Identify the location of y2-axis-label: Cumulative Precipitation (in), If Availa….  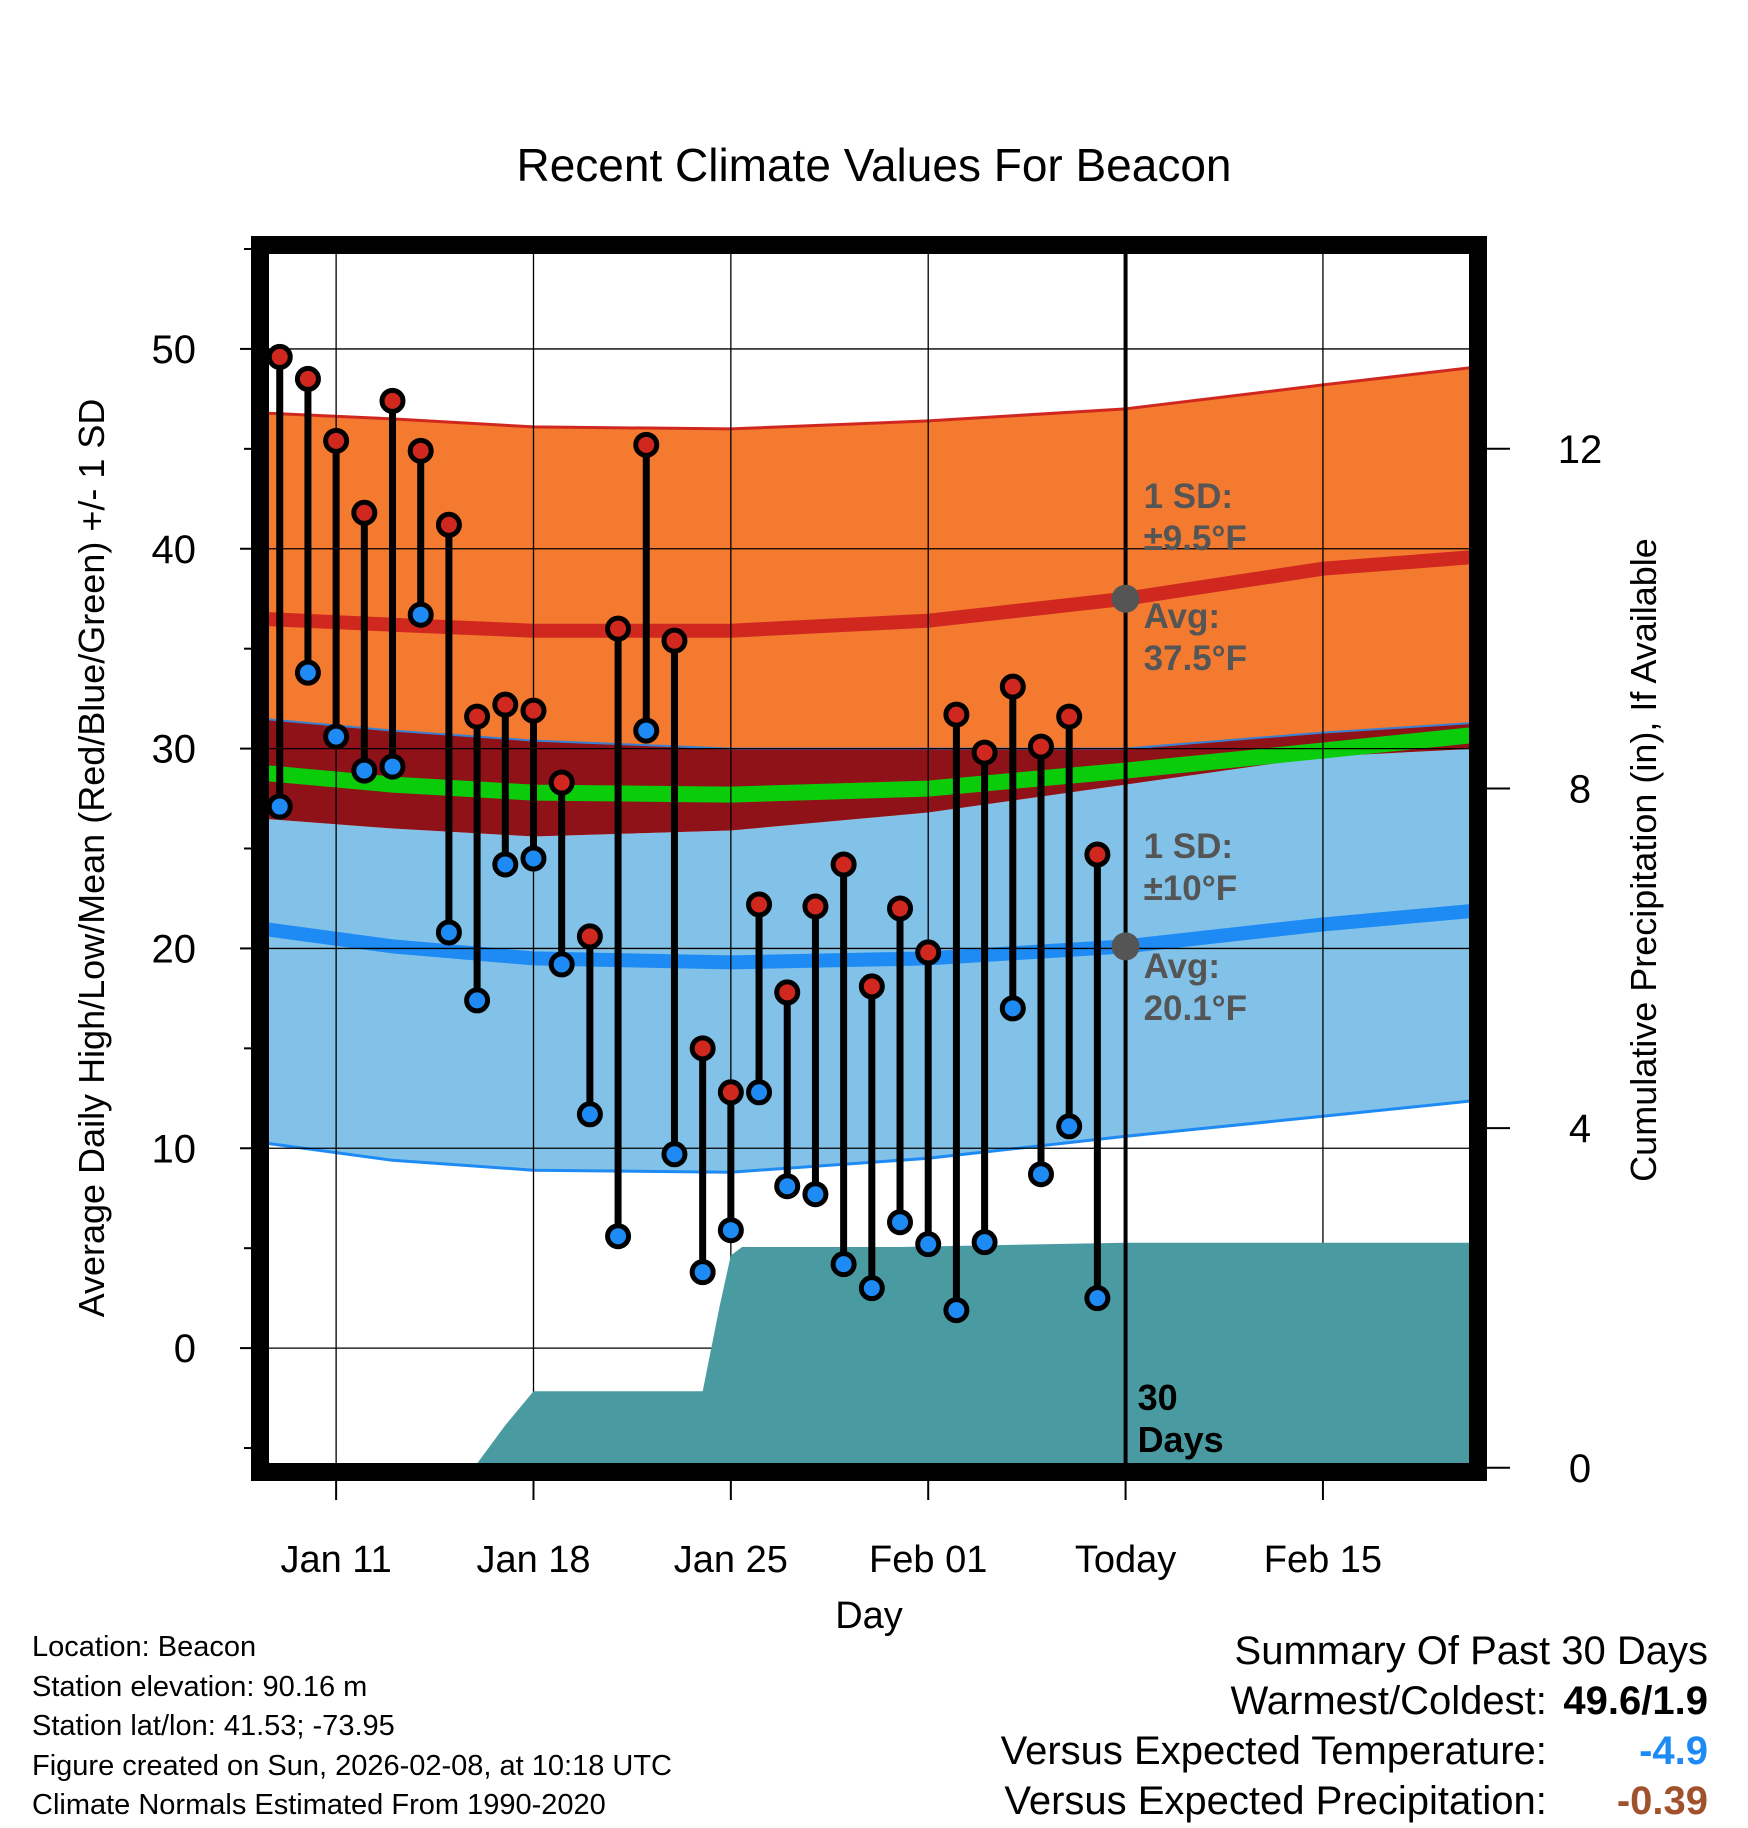
(1643, 860).